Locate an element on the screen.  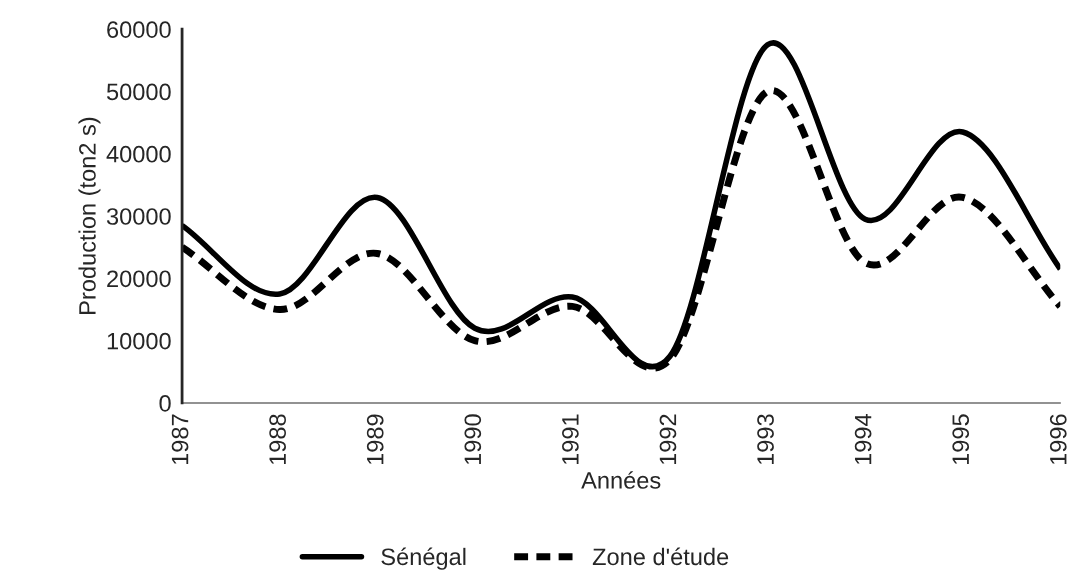
y-tick-label: 60000 is located at coordinates (139, 29).